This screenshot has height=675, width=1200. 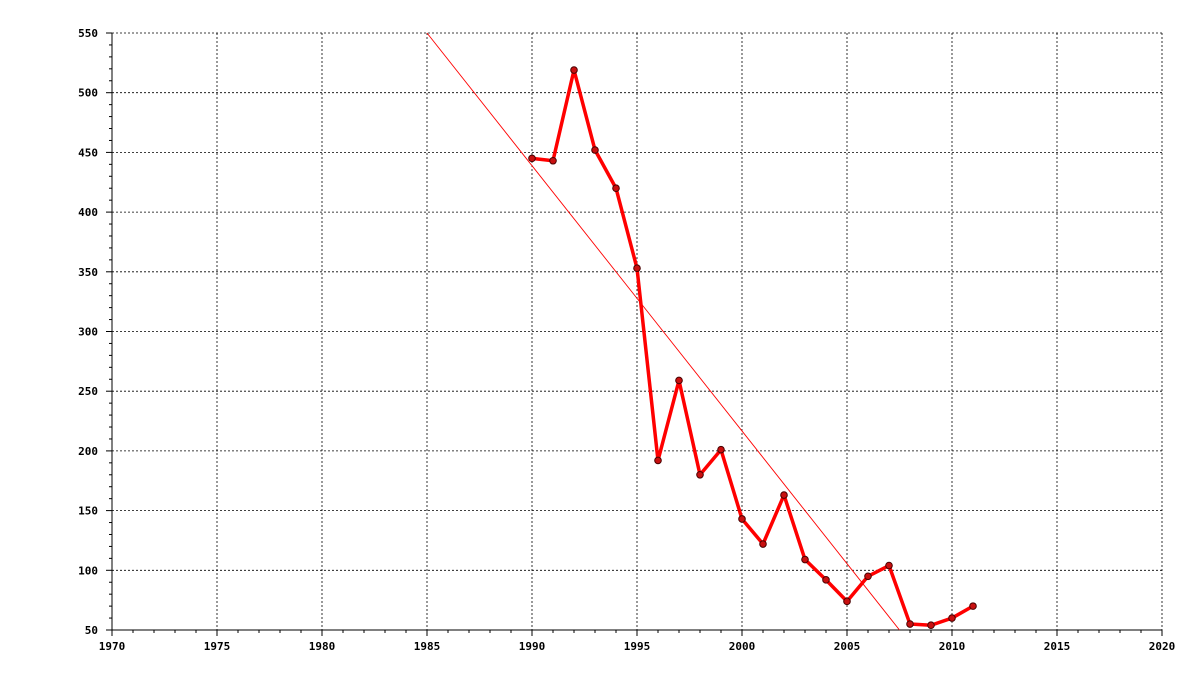 I want to click on x-tick-label: 1985, so click(x=427, y=646).